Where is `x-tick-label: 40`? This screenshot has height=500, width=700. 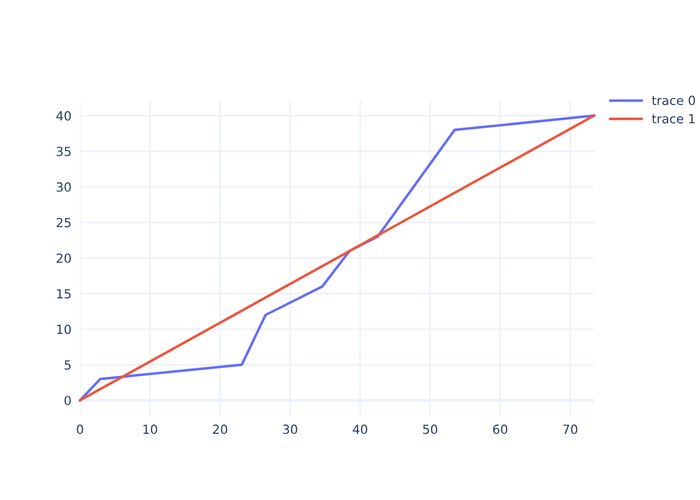
x-tick-label: 40 is located at coordinates (360, 429).